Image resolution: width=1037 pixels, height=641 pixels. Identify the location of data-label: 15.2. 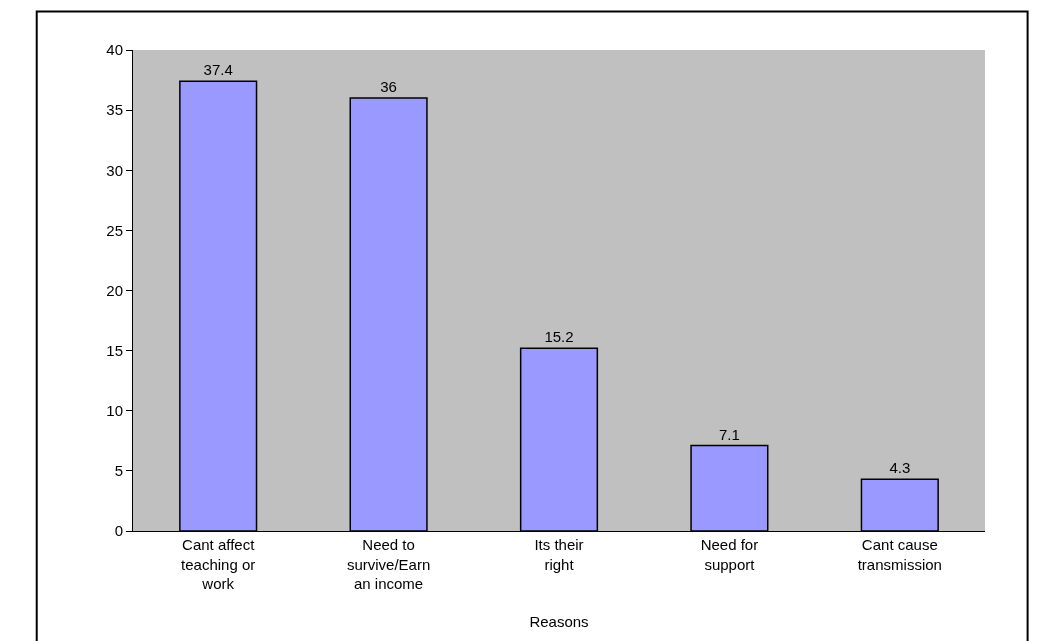
(559, 337).